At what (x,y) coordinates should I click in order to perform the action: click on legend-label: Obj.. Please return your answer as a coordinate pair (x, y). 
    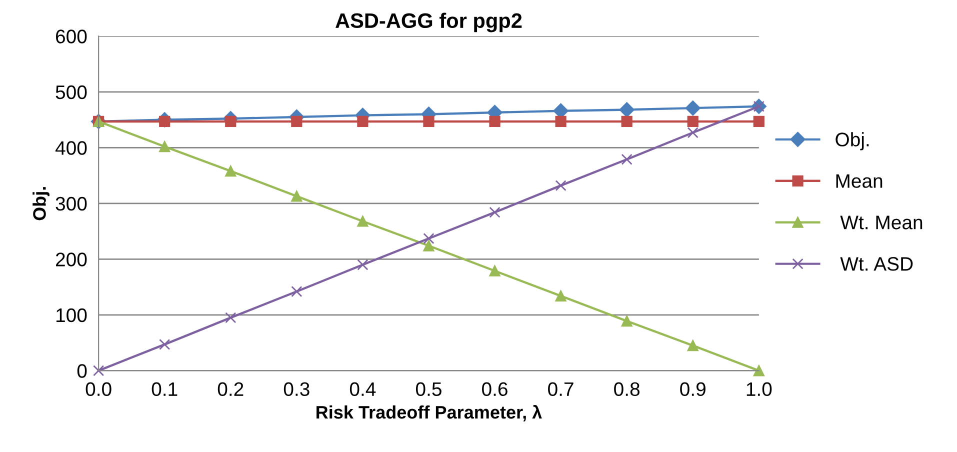
    Looking at the image, I should click on (852, 141).